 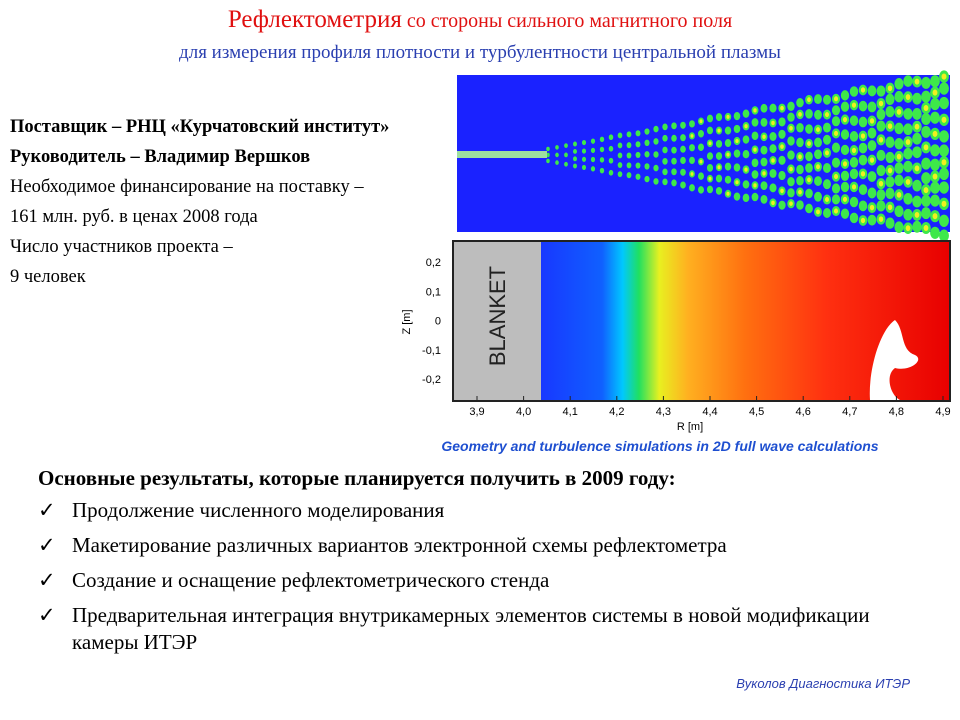 I want to click on x-tick-label: 4,4, so click(x=709, y=412).